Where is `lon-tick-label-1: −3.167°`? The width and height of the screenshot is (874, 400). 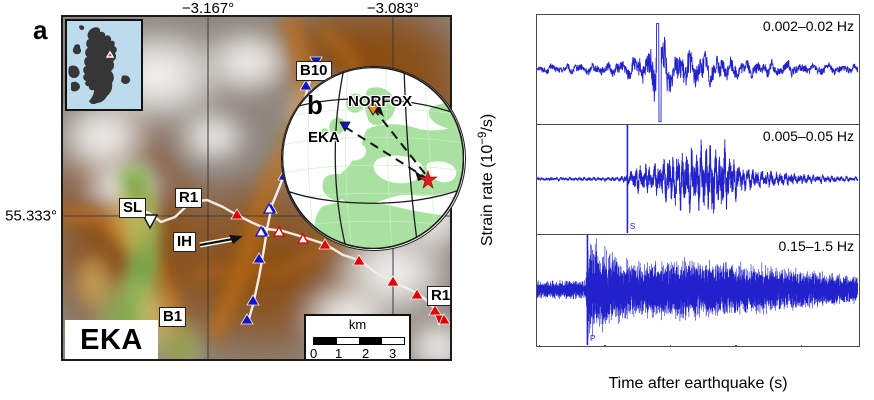
lon-tick-label-1: −3.167° is located at coordinates (208, 8).